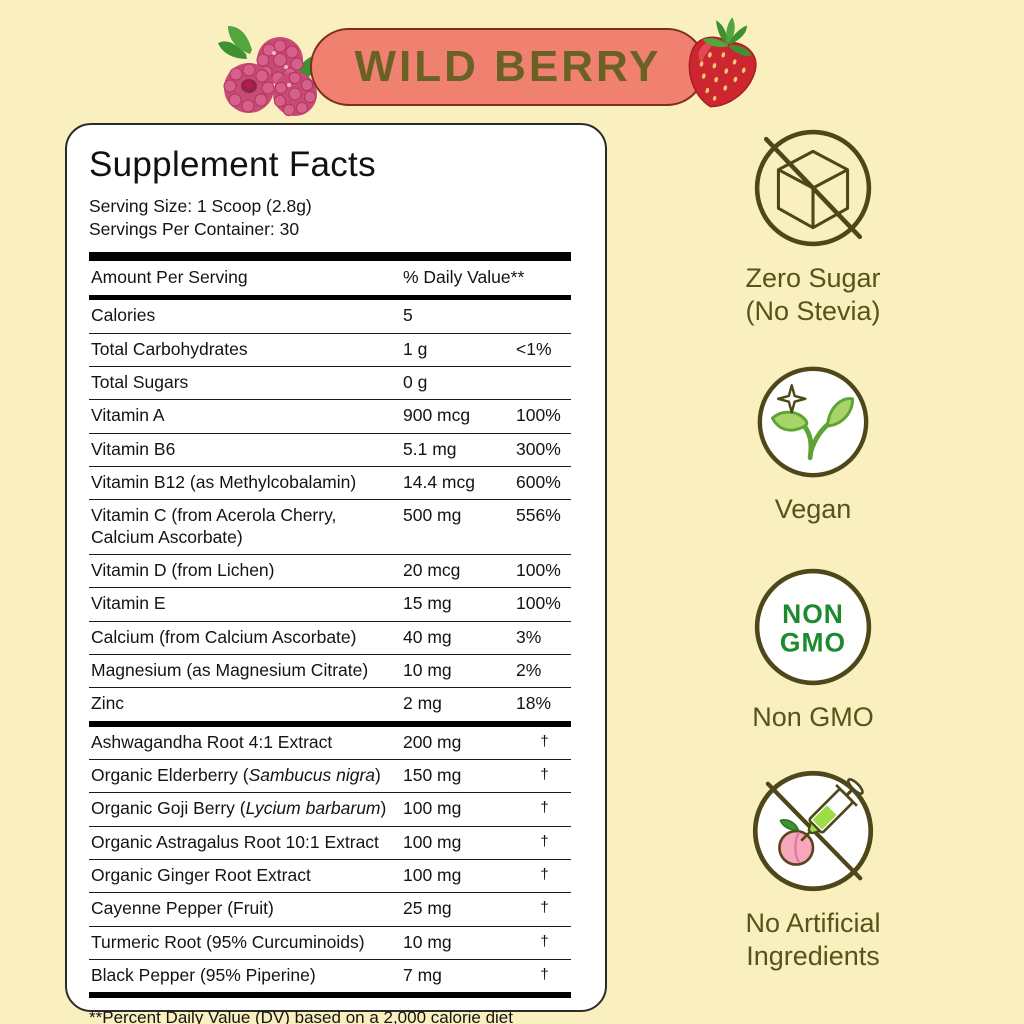 This screenshot has width=1024, height=1024. I want to click on badge-non-gmo: NON GMO Non GMO, so click(813, 650).